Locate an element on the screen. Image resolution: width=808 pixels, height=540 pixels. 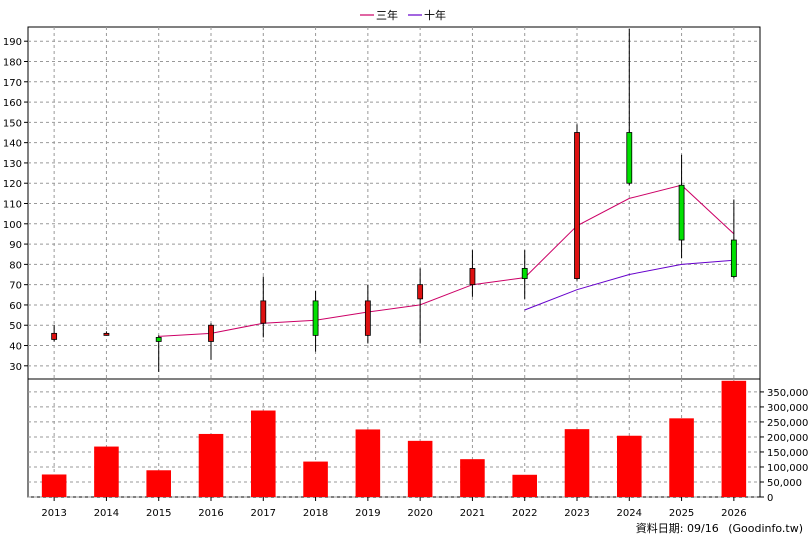
price-tick-label: 170 is located at coordinates (12, 83).